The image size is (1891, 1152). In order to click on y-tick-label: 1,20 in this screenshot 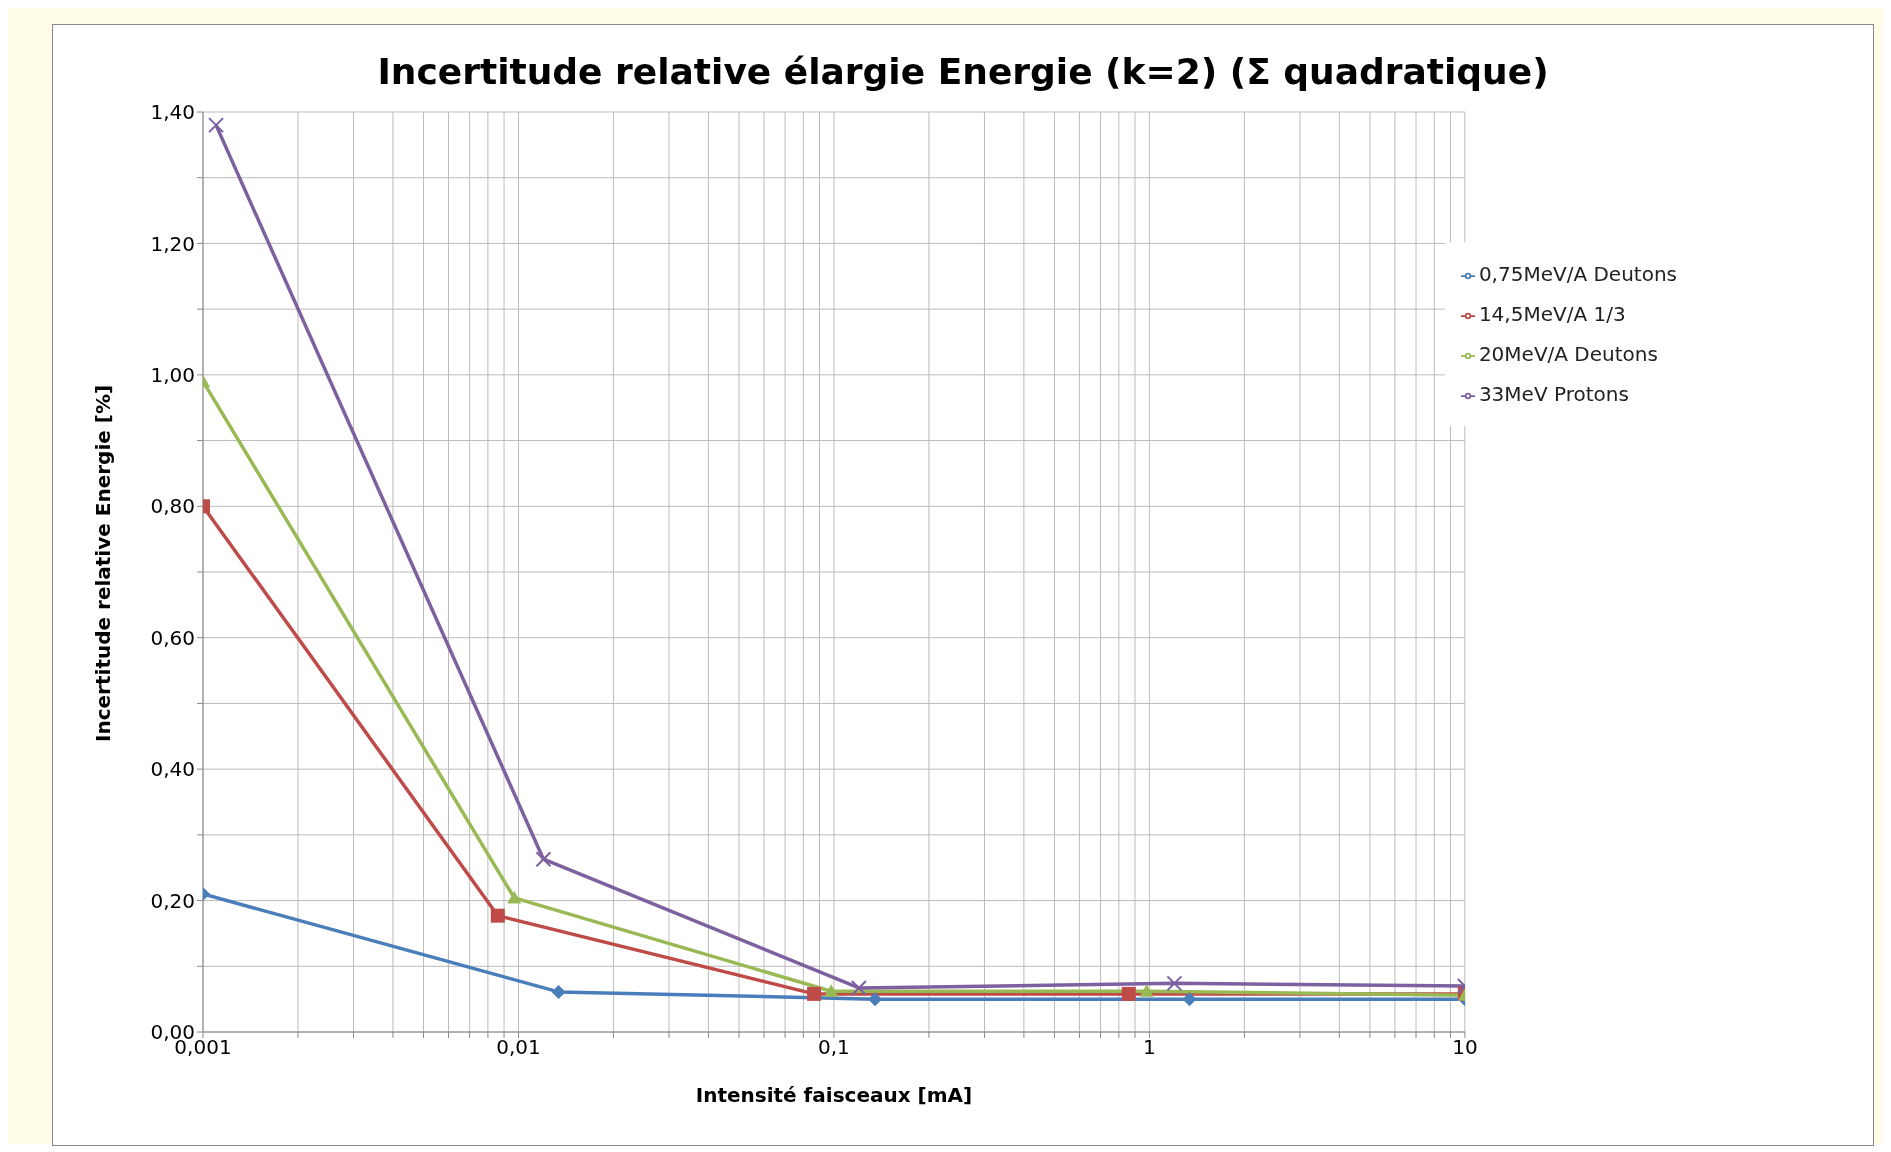, I will do `click(172, 243)`.